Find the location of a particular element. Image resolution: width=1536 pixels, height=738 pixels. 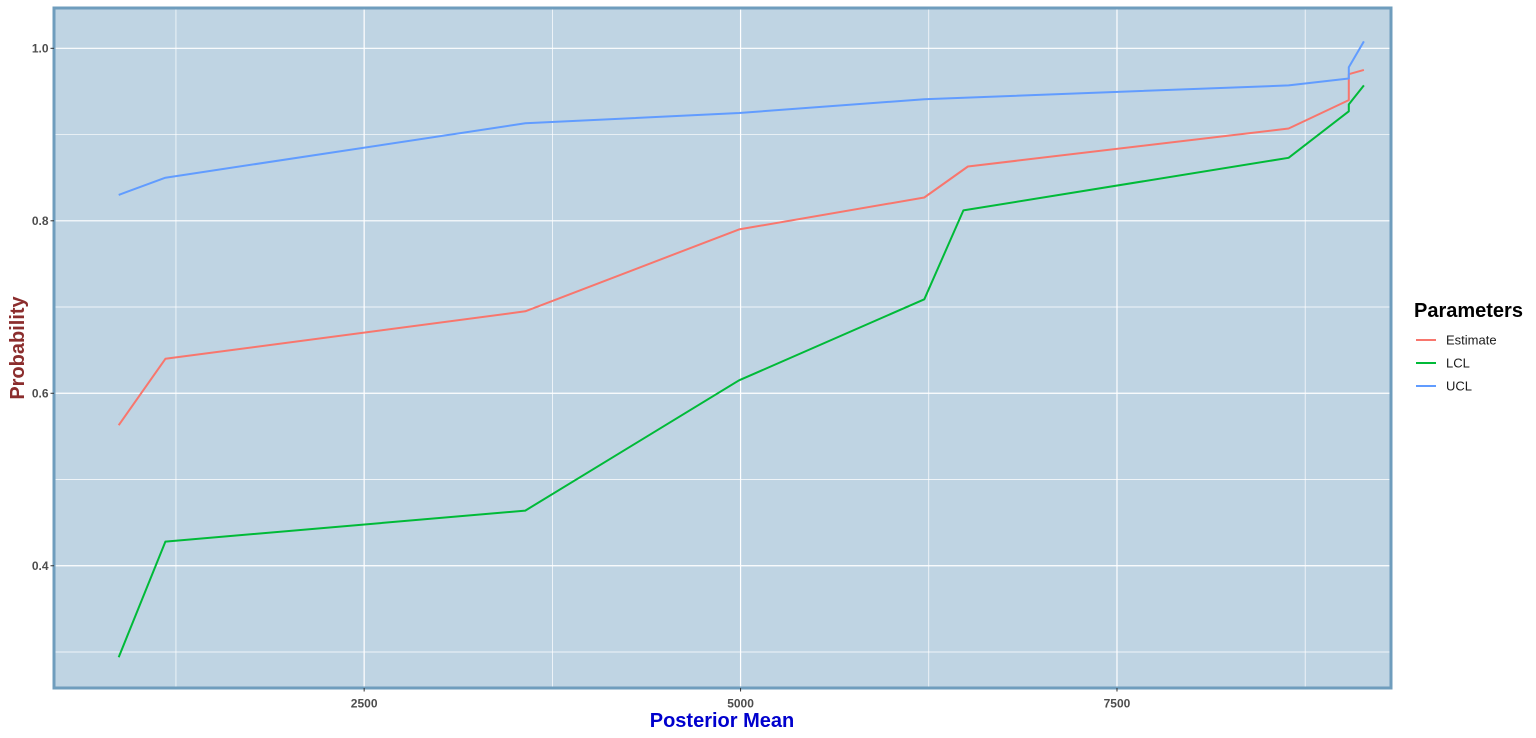

y-tick-label: 0.8 is located at coordinates (40, 221).